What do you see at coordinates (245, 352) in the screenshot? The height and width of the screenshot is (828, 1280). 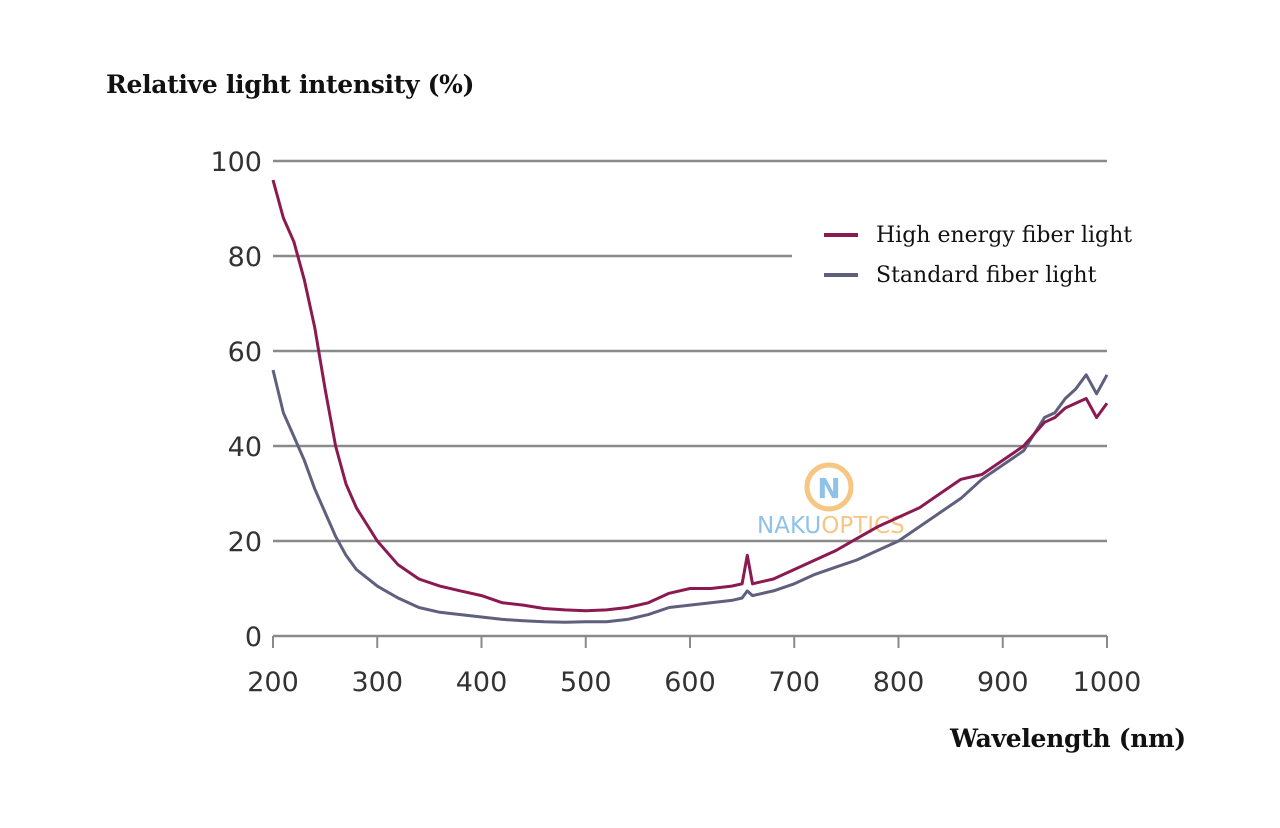 I see `y-tick-label: 60` at bounding box center [245, 352].